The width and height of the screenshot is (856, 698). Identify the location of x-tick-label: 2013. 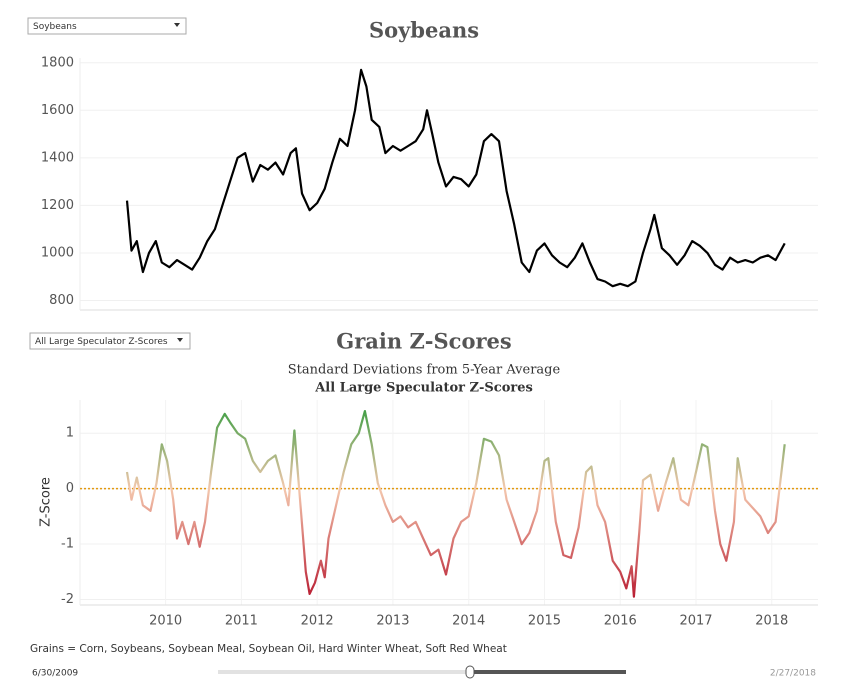
(392, 621).